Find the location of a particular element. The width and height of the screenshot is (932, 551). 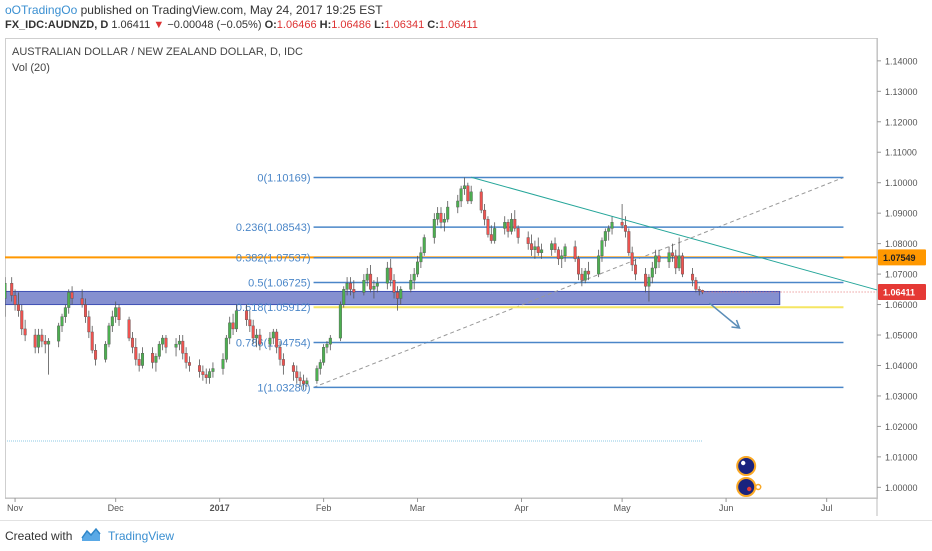

symbol-name: FX_IDC:AUDNZD, D is located at coordinates (57, 25).